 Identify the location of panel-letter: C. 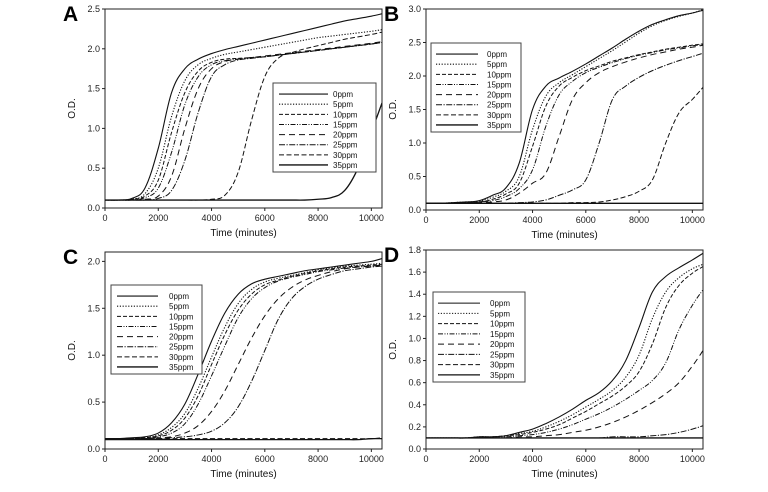
(70, 257).